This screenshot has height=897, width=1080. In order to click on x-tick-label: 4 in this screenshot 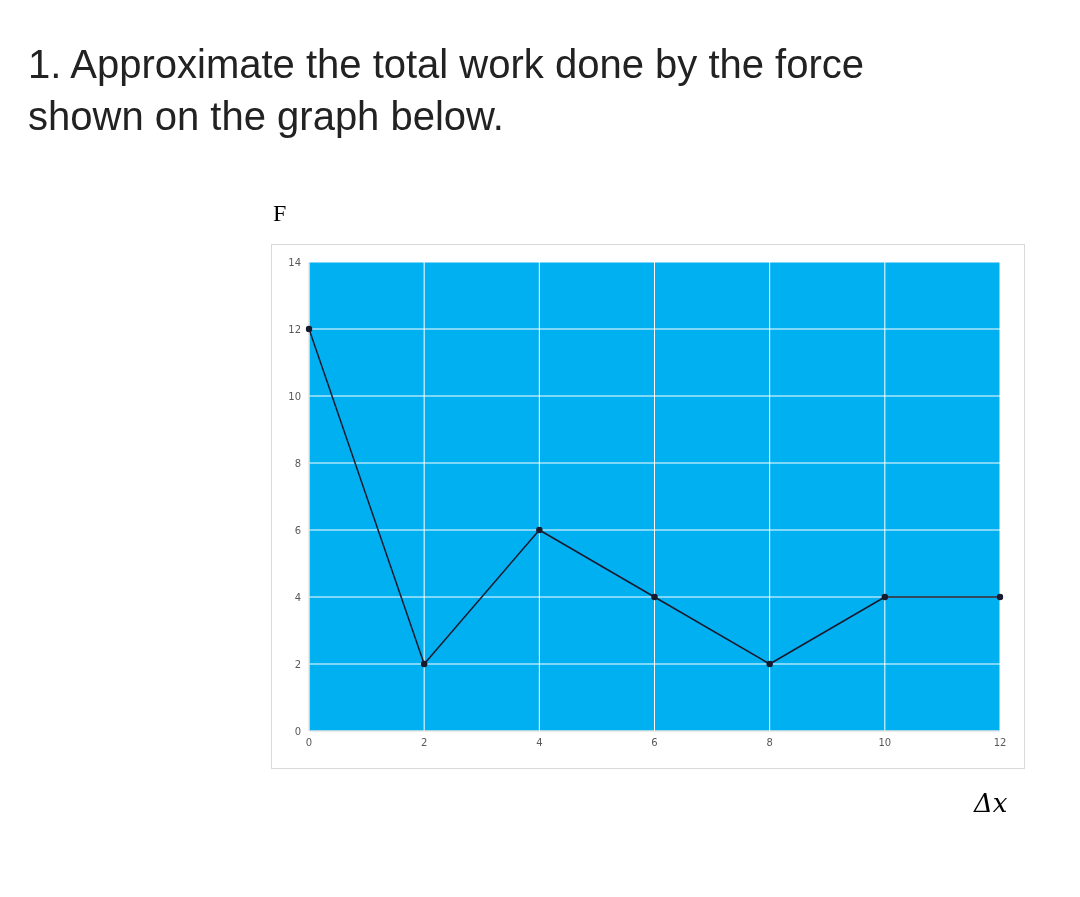, I will do `click(539, 743)`.